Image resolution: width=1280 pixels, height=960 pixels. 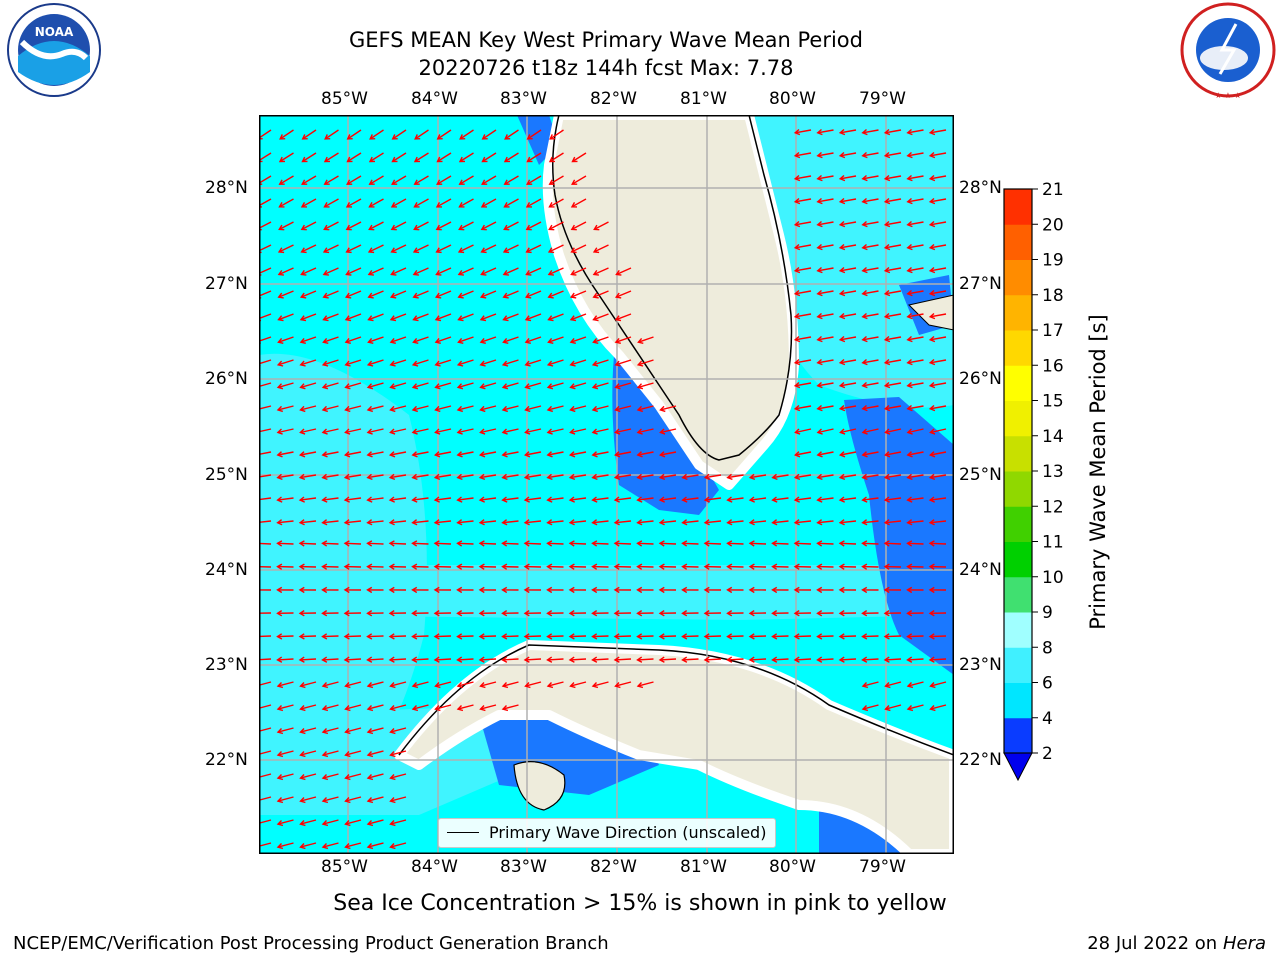 What do you see at coordinates (1018, 242) in the screenshot?
I see `colorbar-segment` at bounding box center [1018, 242].